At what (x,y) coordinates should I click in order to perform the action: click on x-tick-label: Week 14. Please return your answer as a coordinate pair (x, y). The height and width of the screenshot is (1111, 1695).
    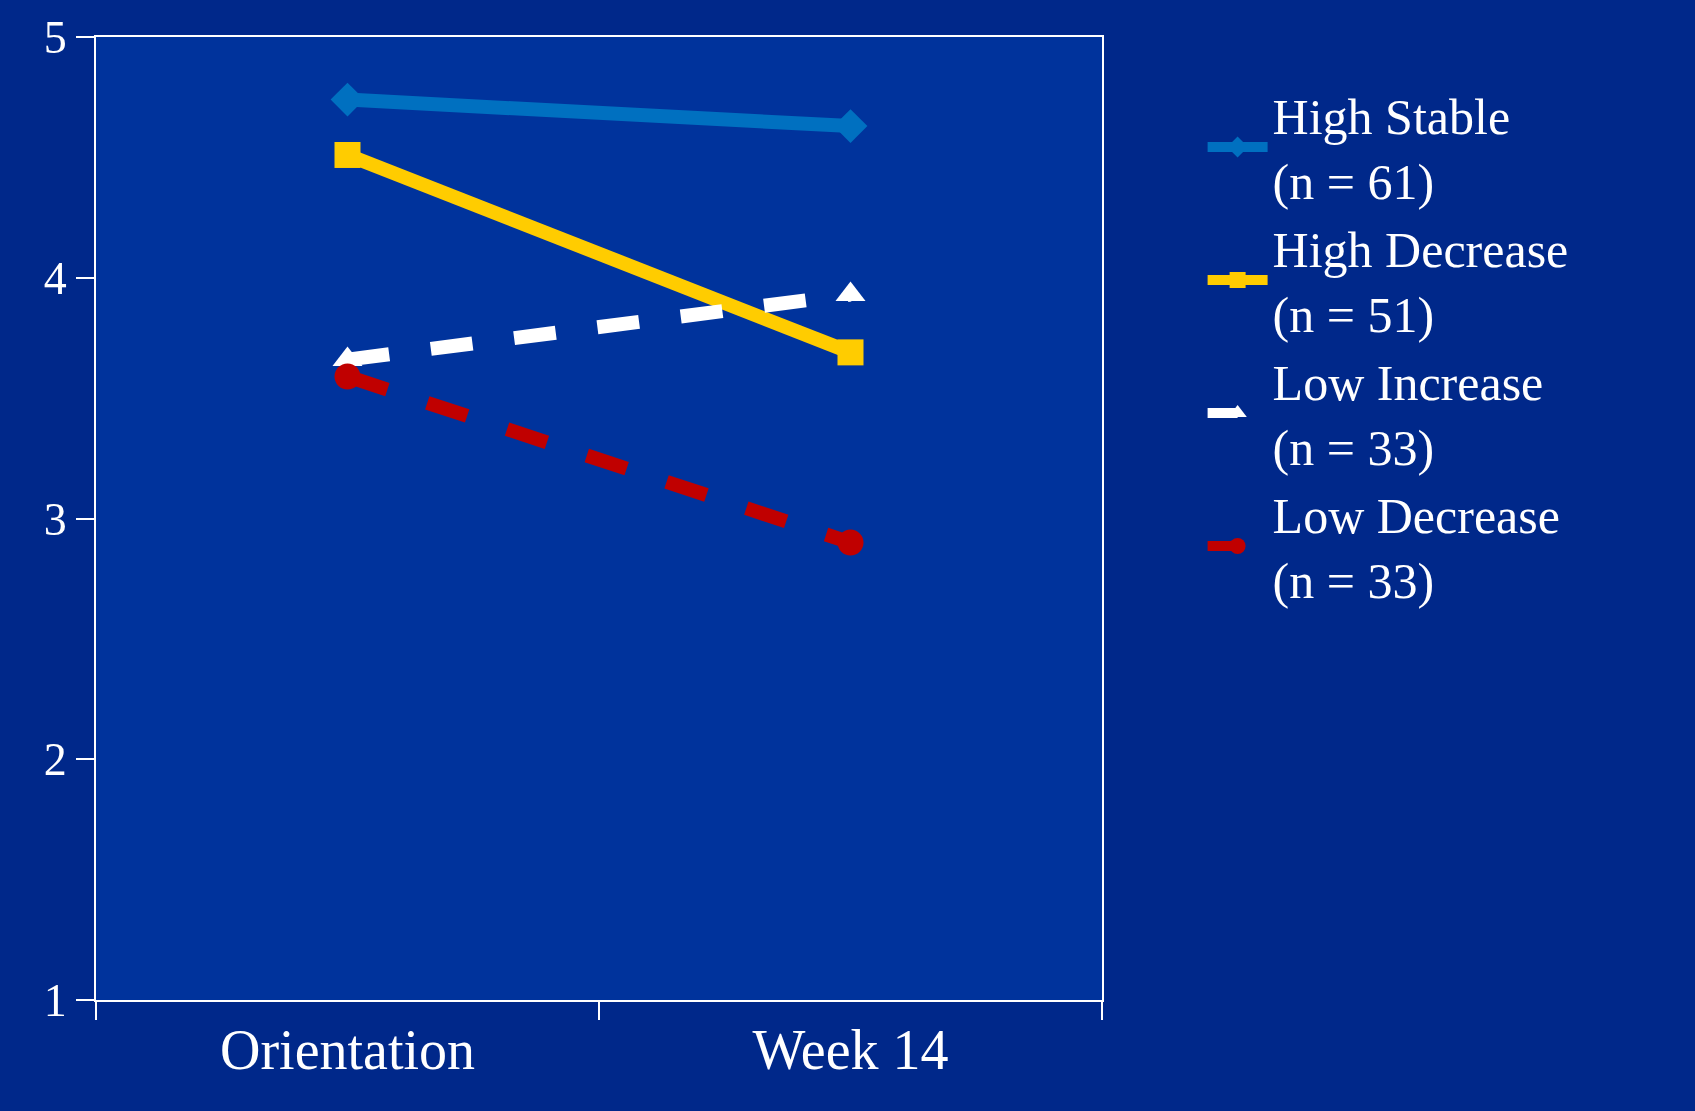
    Looking at the image, I should click on (850, 1050).